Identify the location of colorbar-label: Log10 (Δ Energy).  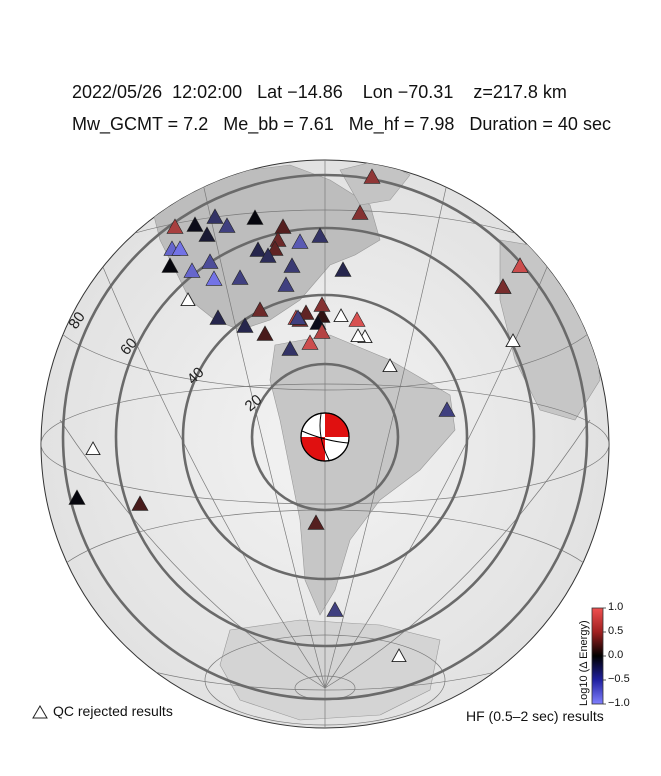
(584, 663).